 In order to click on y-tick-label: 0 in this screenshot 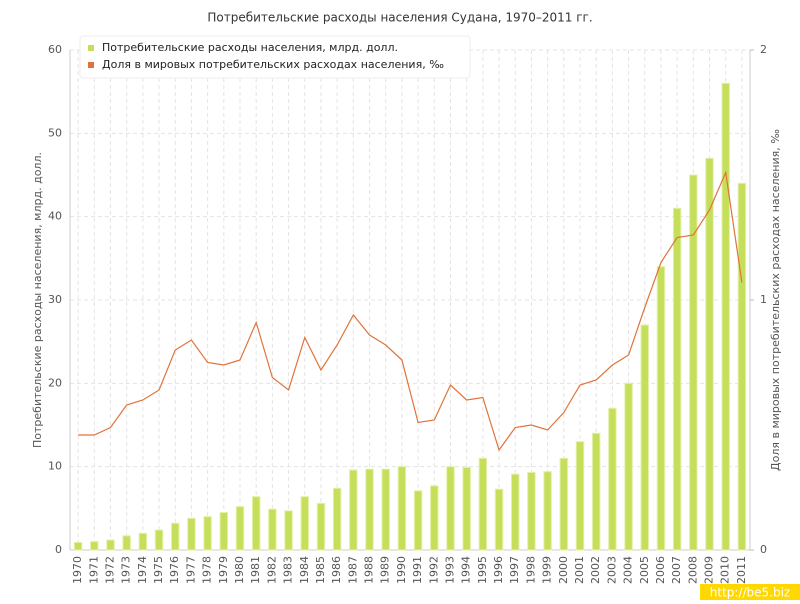, I will do `click(58, 549)`.